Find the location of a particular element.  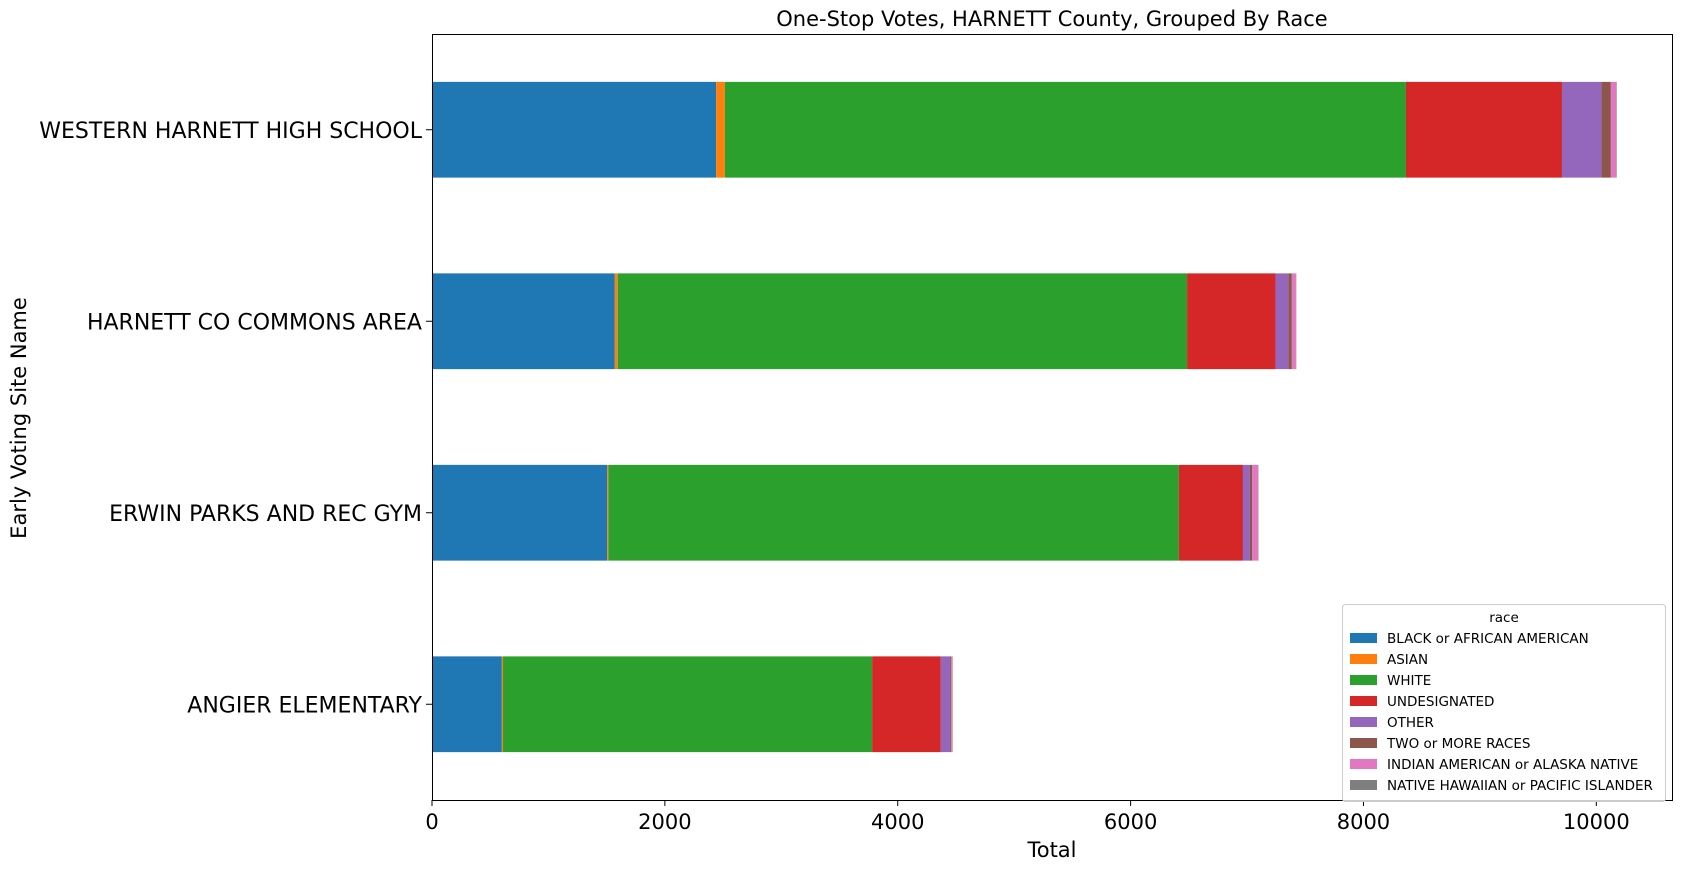

x-tick-label: 10000 is located at coordinates (1596, 822).